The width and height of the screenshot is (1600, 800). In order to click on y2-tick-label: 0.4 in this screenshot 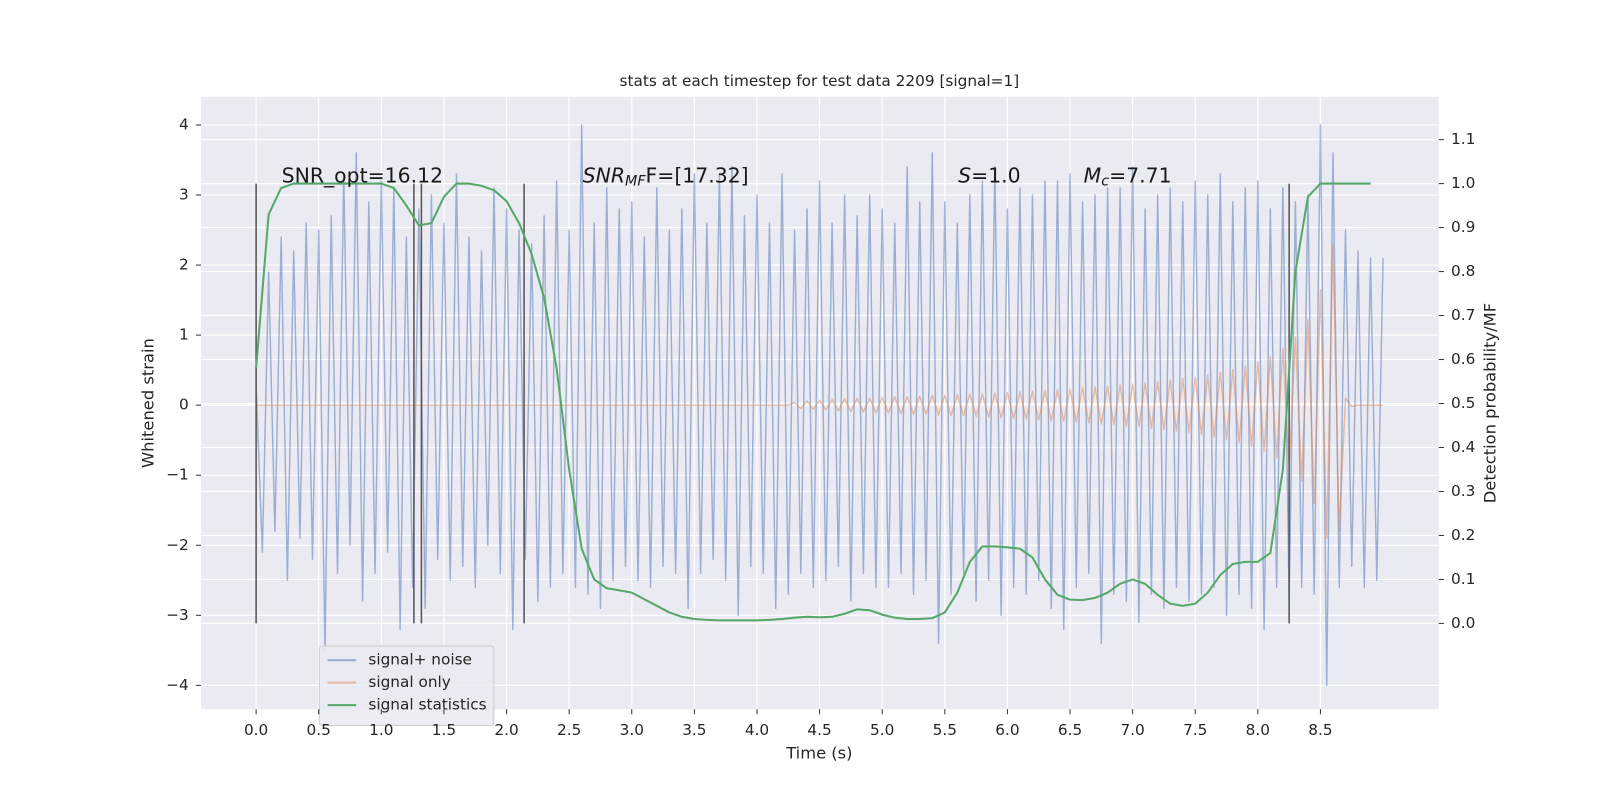, I will do `click(1463, 447)`.